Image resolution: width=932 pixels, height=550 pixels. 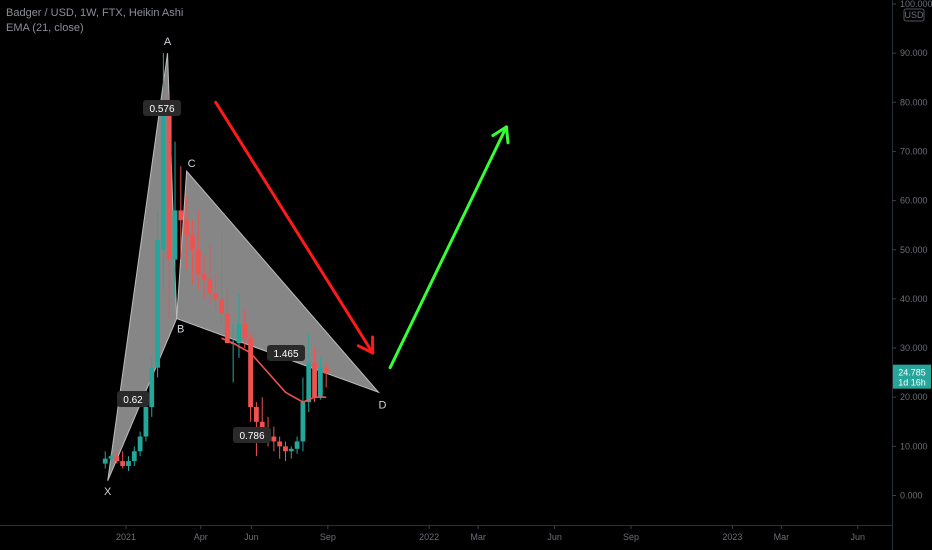 I want to click on y-tick-label: 80.000, so click(x=914, y=102).